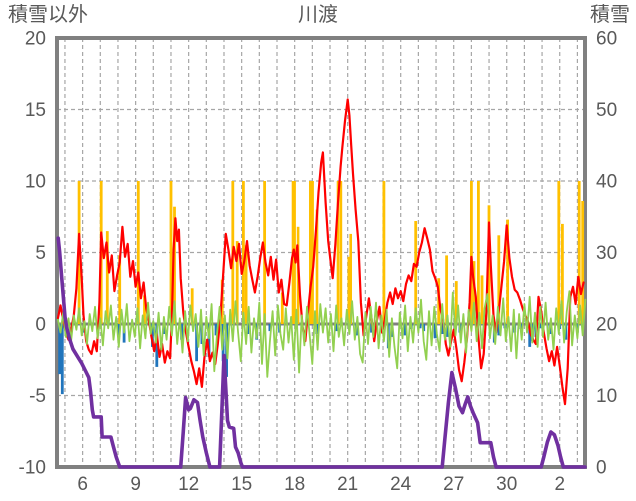 This screenshot has height=501, width=636. Describe the element at coordinates (35, 182) in the screenshot. I see `left-axis-tick-label: 10` at that location.